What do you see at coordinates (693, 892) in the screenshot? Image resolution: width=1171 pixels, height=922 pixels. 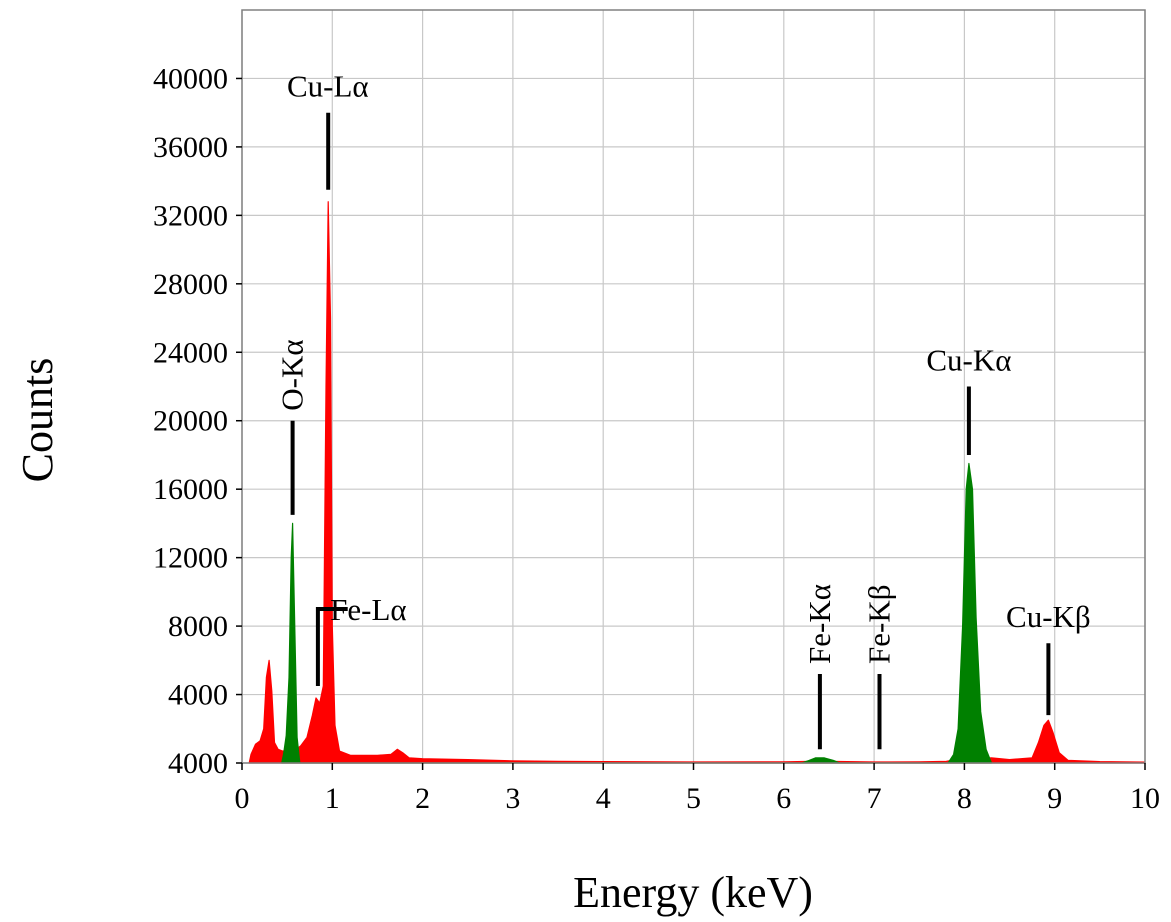 I see `x-axis-title: Energy (keV)` at bounding box center [693, 892].